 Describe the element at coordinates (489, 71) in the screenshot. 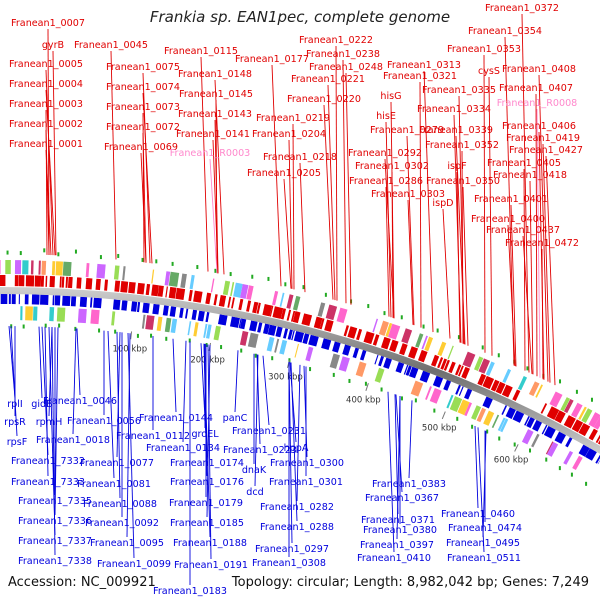

I see `forward-gene-label: cysS` at that location.